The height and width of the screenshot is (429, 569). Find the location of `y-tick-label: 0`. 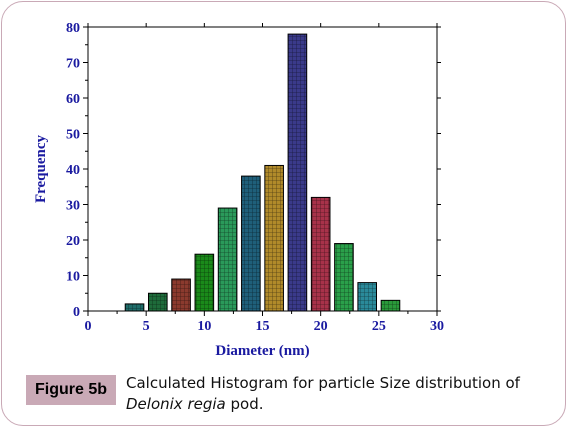

y-tick-label: 0 is located at coordinates (76, 312).